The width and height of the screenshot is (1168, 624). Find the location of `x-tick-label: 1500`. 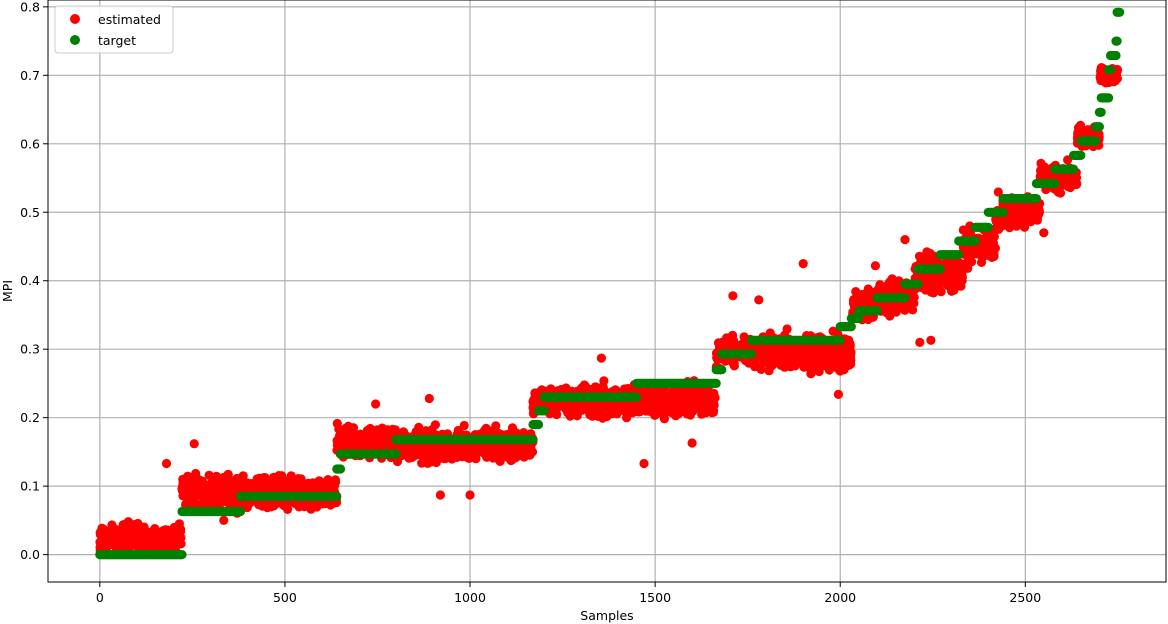

x-tick-label: 1500 is located at coordinates (655, 597).